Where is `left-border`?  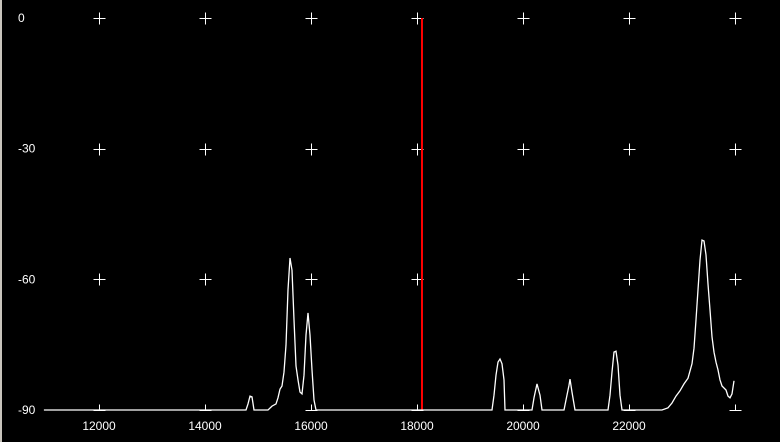
left-border is located at coordinates (1, 221).